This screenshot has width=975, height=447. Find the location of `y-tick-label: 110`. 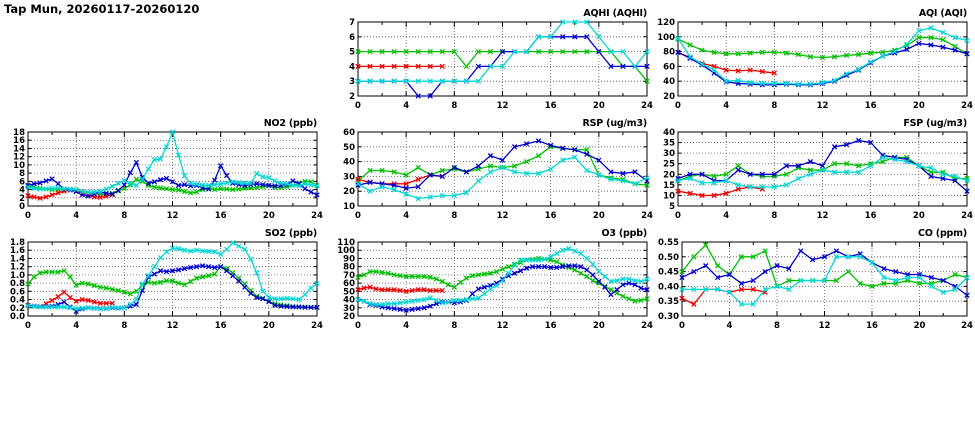

y-tick-label: 110 is located at coordinates (346, 243).